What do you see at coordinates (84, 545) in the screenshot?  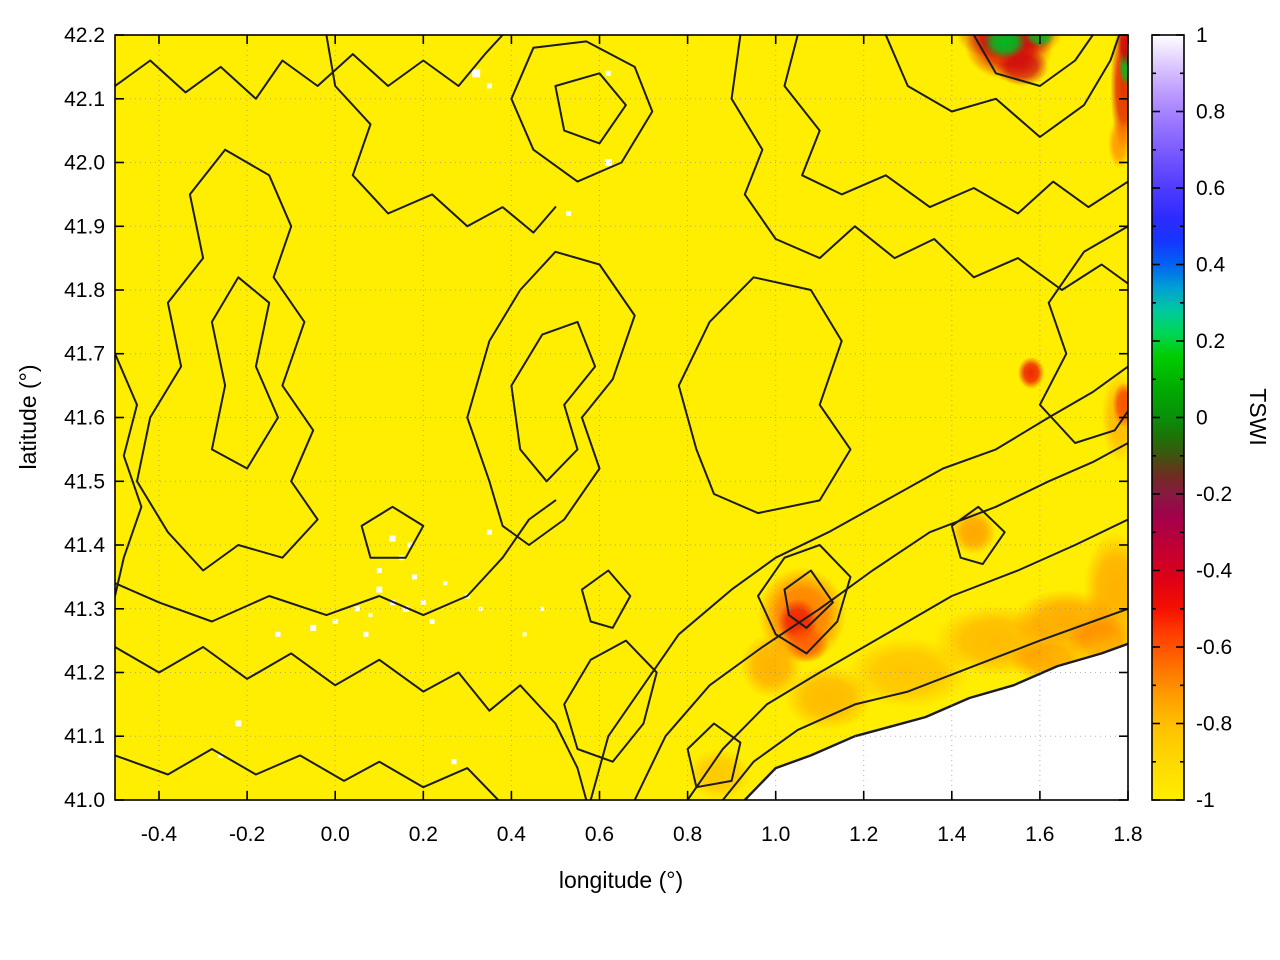 I see `y-tick-label: 41.4` at bounding box center [84, 545].